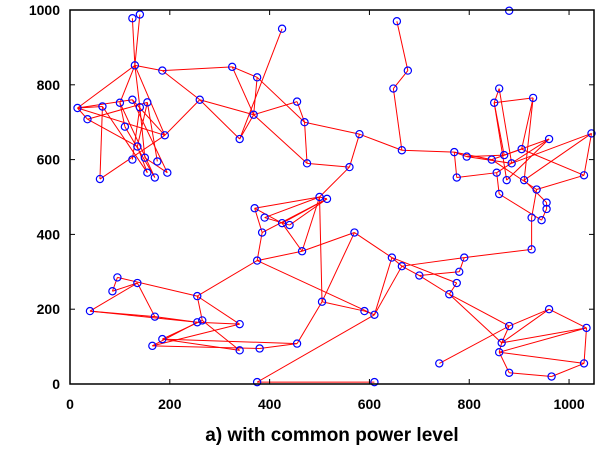 The height and width of the screenshot is (449, 609). What do you see at coordinates (44, 10) in the screenshot?
I see `y-tick-label: 1000` at bounding box center [44, 10].